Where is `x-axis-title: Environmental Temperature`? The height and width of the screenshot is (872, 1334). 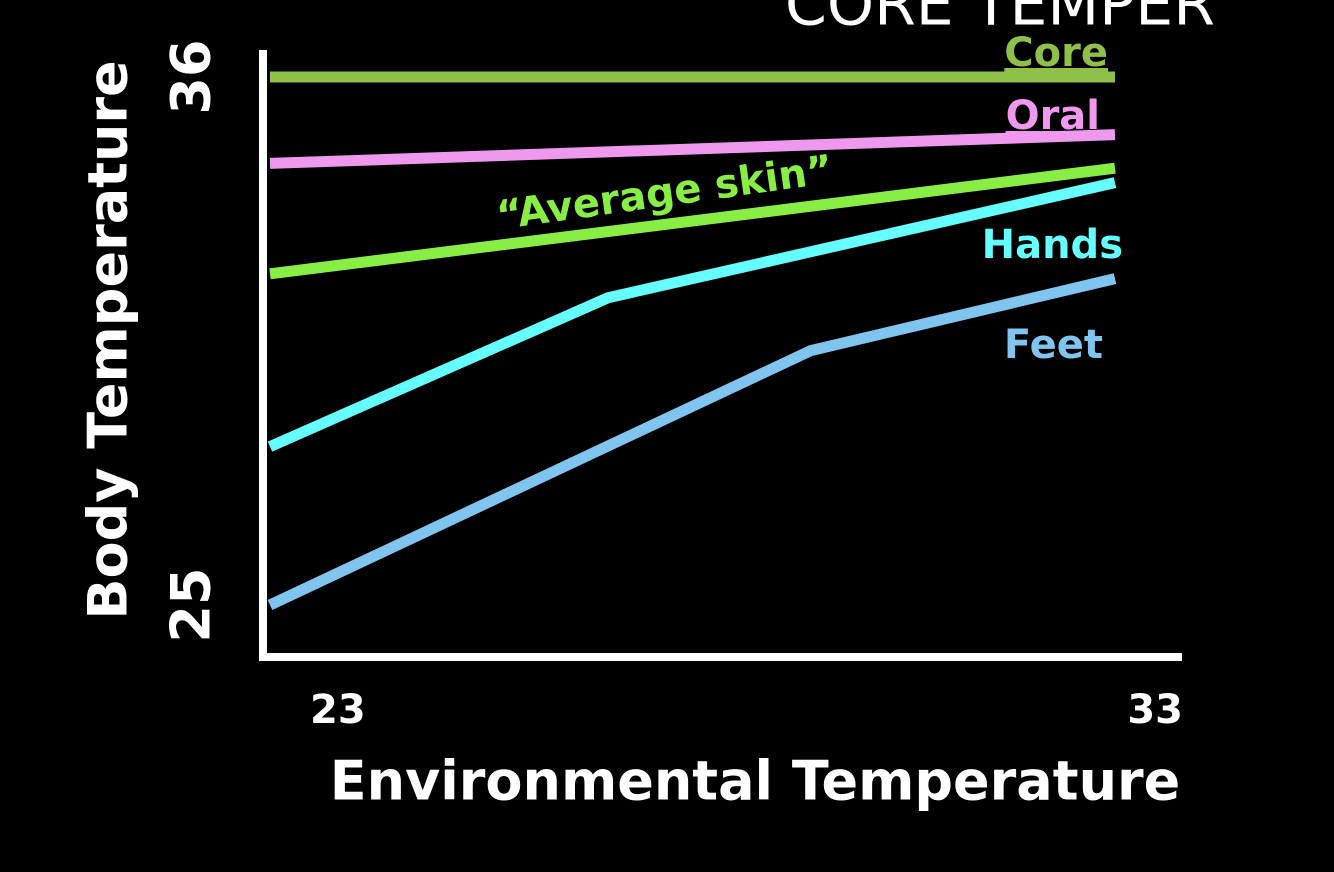
x-axis-title: Environmental Temperature is located at coordinates (755, 781).